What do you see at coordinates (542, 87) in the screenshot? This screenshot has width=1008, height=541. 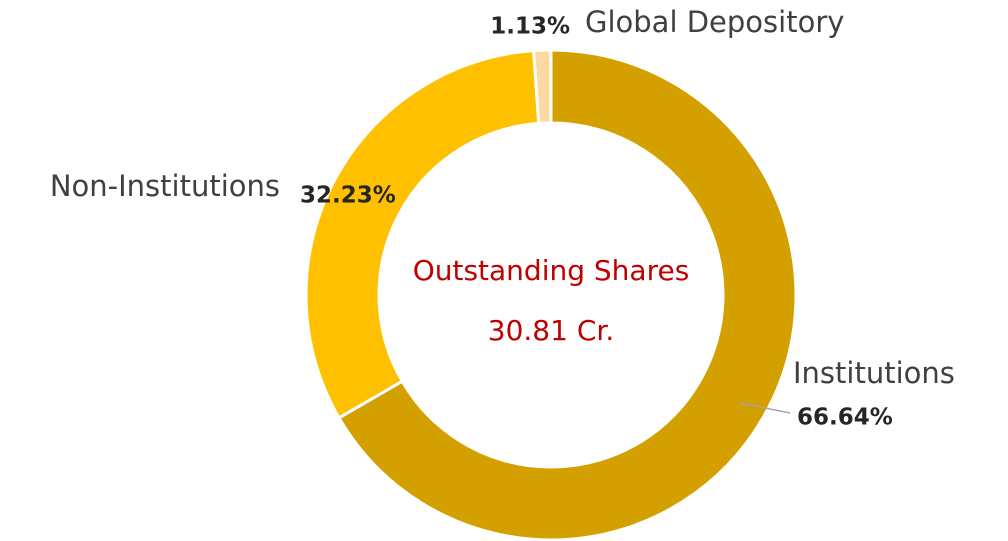 I see `donut-segment` at bounding box center [542, 87].